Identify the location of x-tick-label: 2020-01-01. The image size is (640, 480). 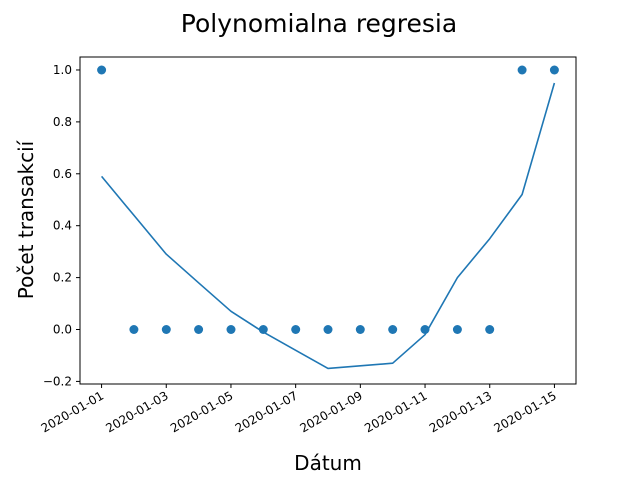
(72, 411).